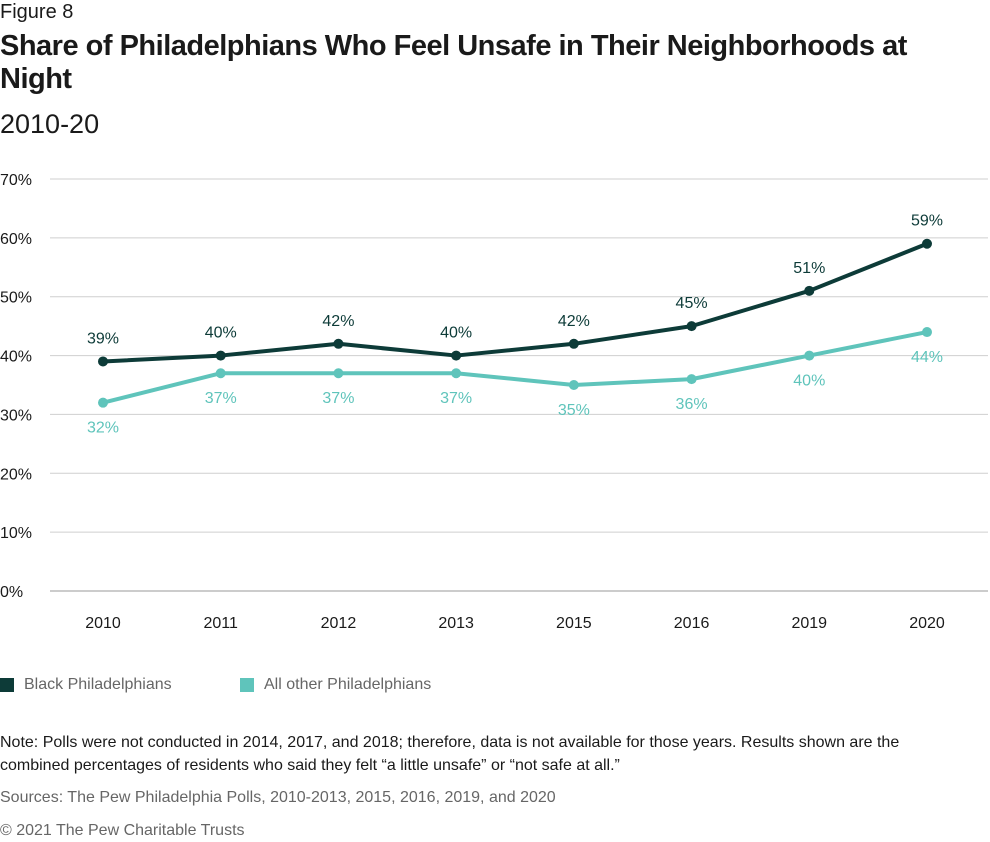  What do you see at coordinates (927, 357) in the screenshot?
I see `data-label-other: 44%` at bounding box center [927, 357].